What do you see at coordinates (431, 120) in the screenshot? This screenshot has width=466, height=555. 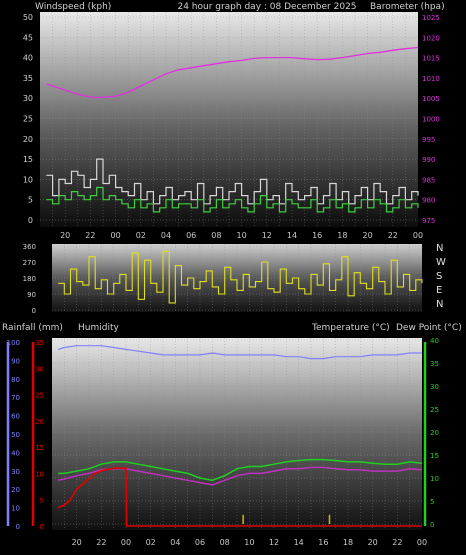 I see `barometer-y-tick: 1000` at bounding box center [431, 120].